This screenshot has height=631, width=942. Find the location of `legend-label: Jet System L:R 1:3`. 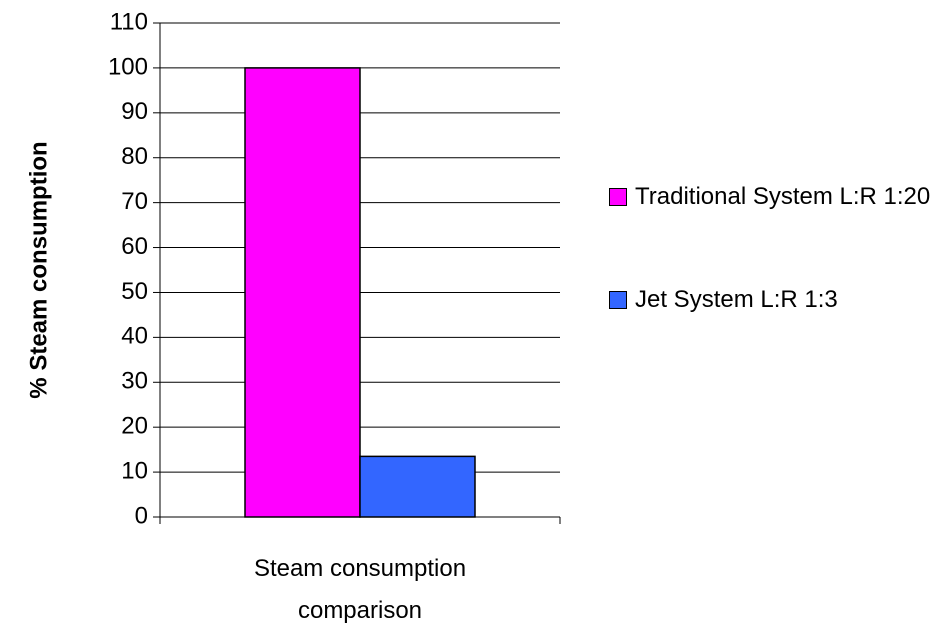

legend-label: Jet System L:R 1:3 is located at coordinates (736, 299).